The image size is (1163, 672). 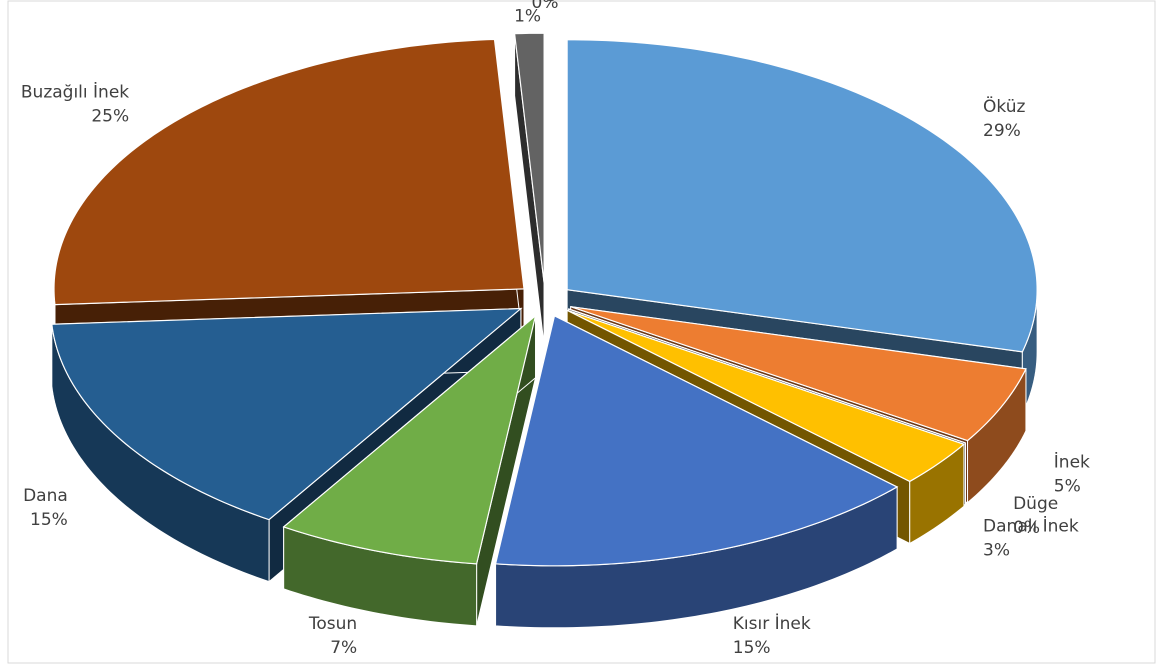 I want to click on slice-label: Tosun, so click(x=332, y=624).